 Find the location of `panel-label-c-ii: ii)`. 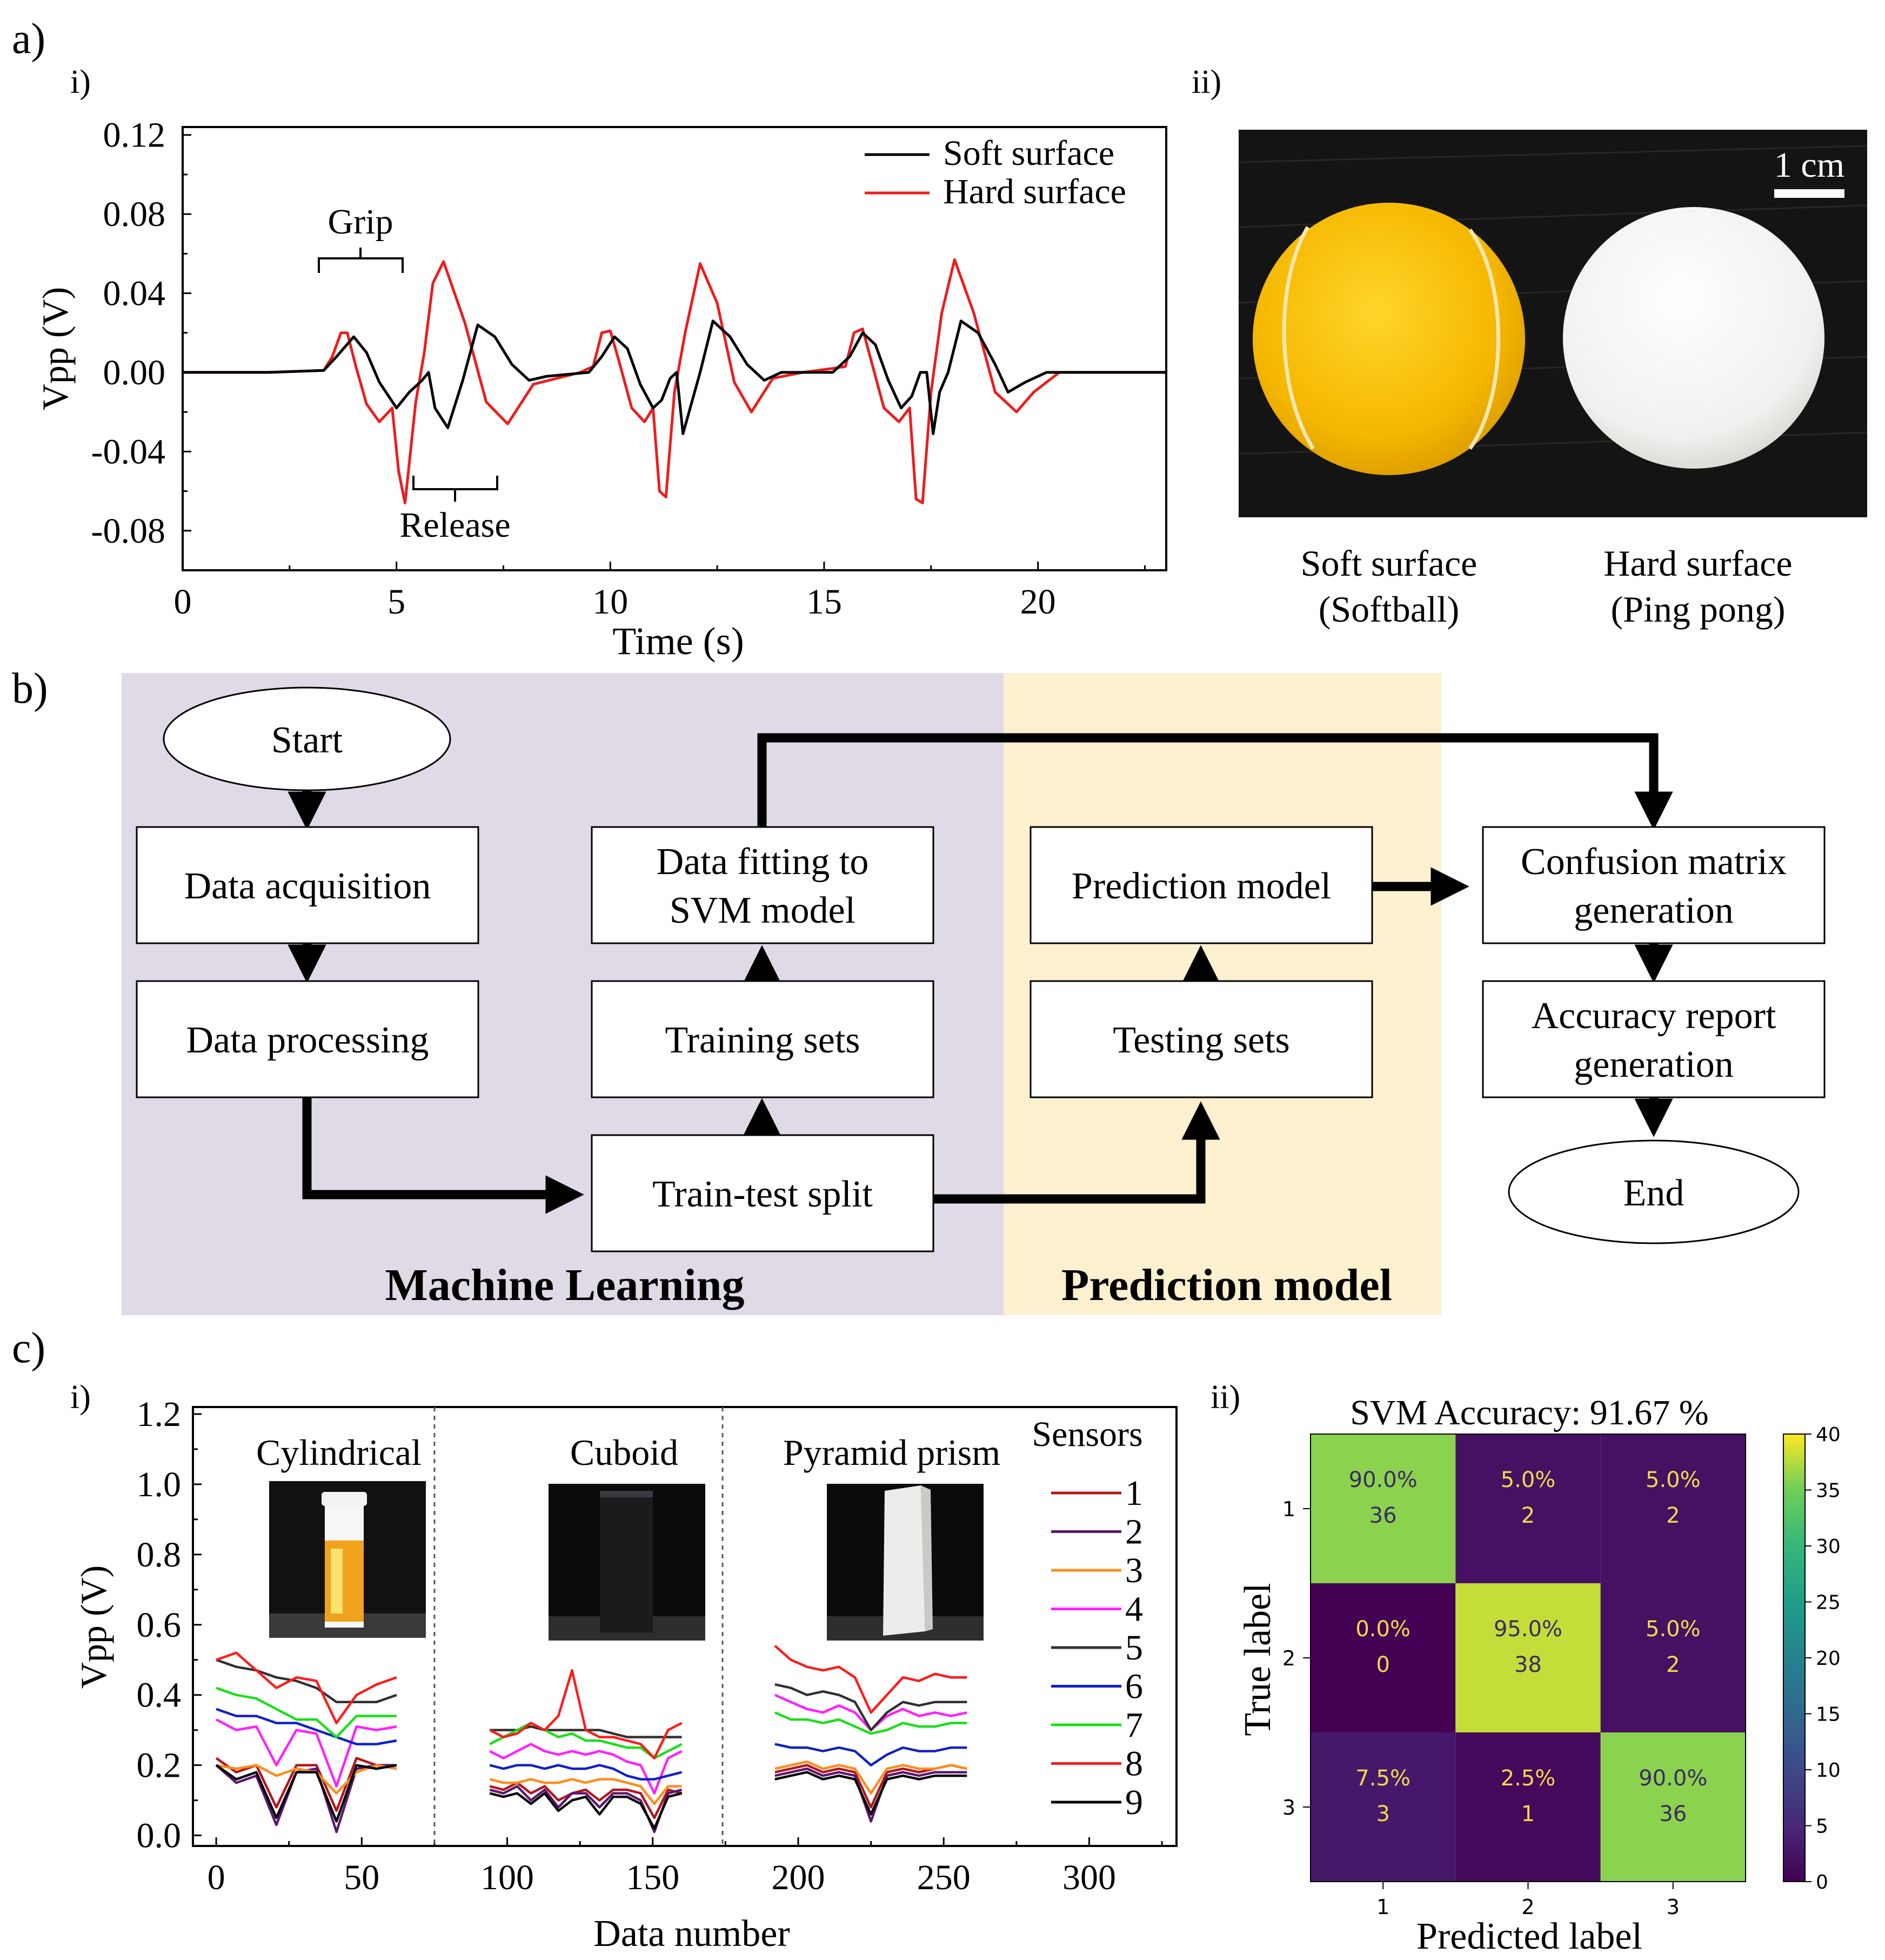

panel-label-c-ii: ii) is located at coordinates (1225, 1397).